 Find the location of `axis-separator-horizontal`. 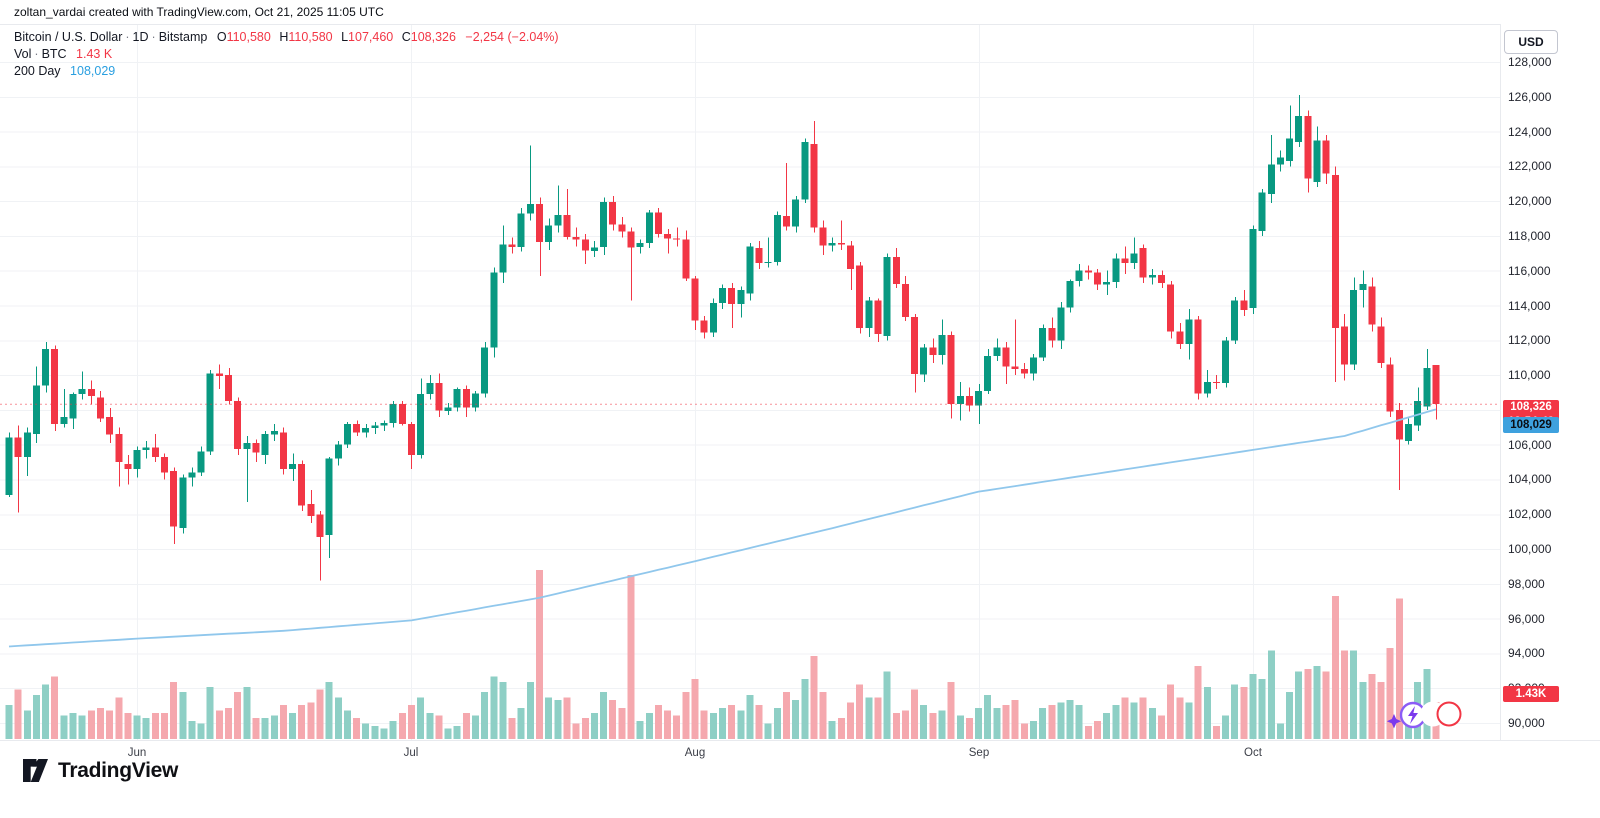

axis-separator-horizontal is located at coordinates (800, 740).